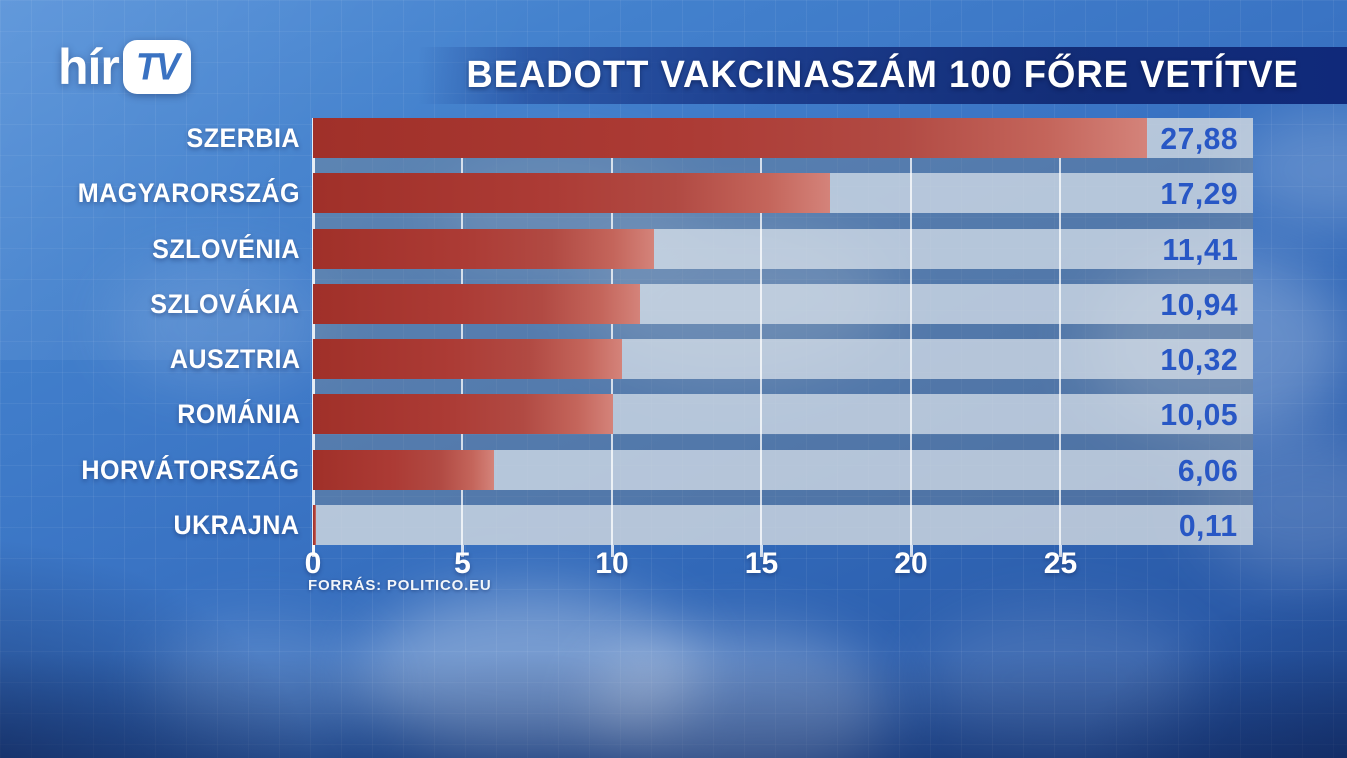 The width and height of the screenshot is (1347, 758). What do you see at coordinates (1208, 525) in the screenshot?
I see `value-label: 0,11` at bounding box center [1208, 525].